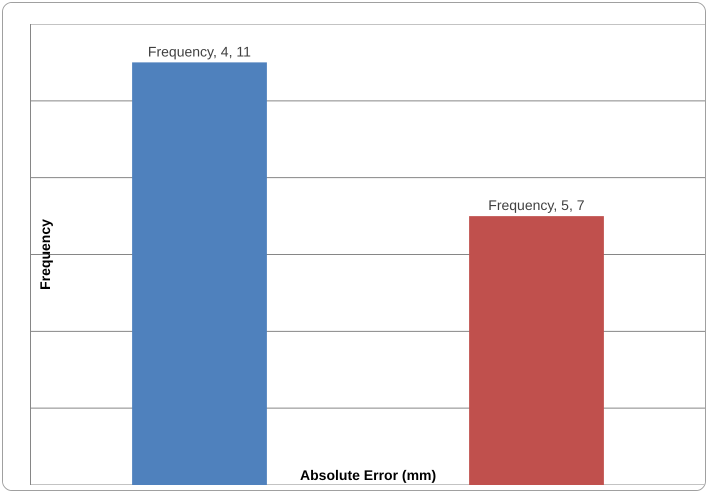 This screenshot has width=710, height=495. I want to click on x-axis-title: Absolute Error (mm), so click(368, 475).